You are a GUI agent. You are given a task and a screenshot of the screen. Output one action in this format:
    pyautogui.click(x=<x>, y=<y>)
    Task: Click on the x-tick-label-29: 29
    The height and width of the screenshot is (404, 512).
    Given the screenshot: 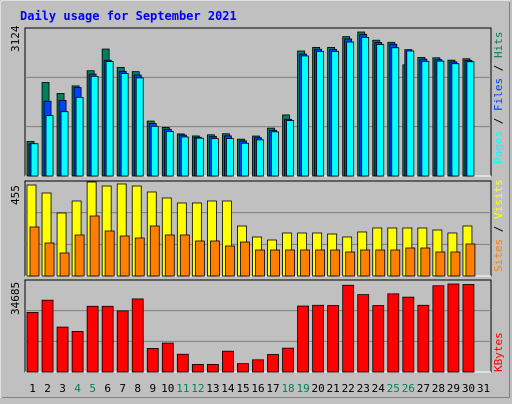 What is the action you would take?
    pyautogui.click(x=453, y=388)
    